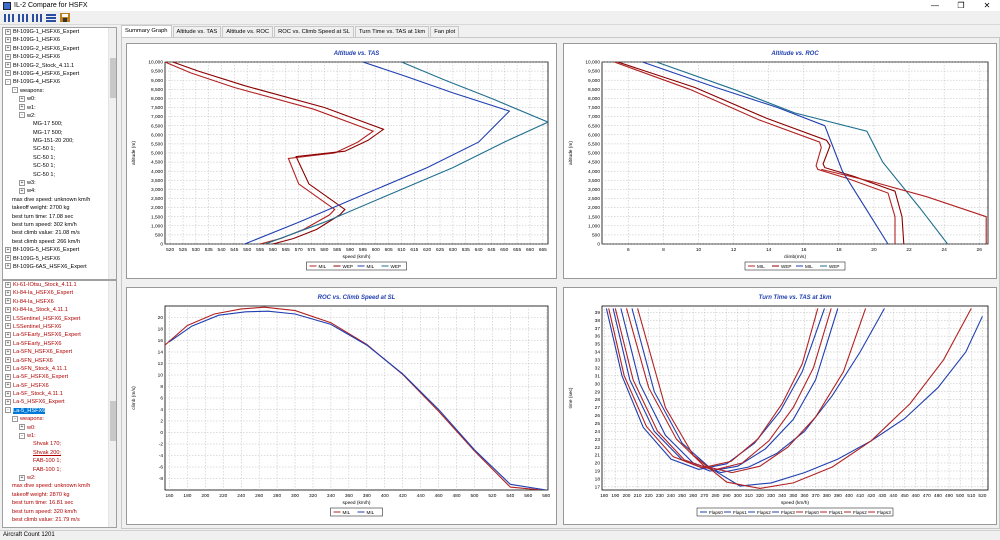 This screenshot has width=1000, height=540. What do you see at coordinates (248, 31) in the screenshot?
I see `tab-altitude-vs-roc: Altitude vs. ROC` at bounding box center [248, 31].